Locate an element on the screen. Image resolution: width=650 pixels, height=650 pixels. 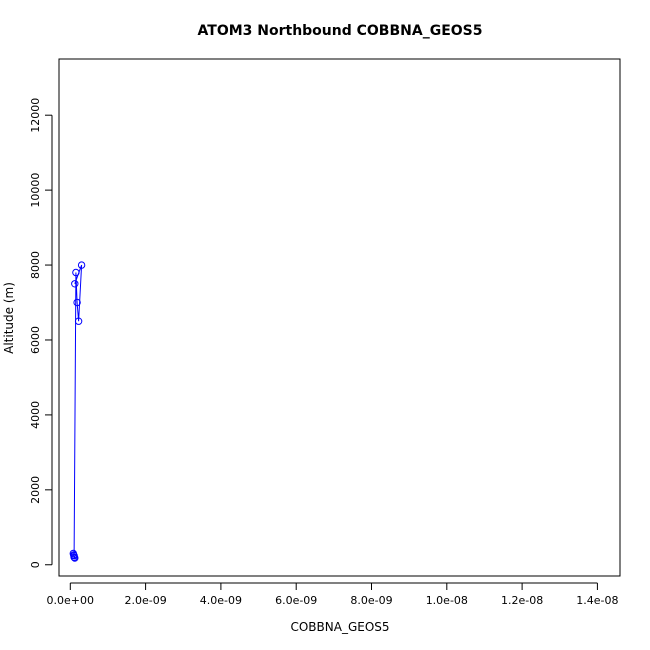
y-tick-label: 8000 is located at coordinates (35, 265).